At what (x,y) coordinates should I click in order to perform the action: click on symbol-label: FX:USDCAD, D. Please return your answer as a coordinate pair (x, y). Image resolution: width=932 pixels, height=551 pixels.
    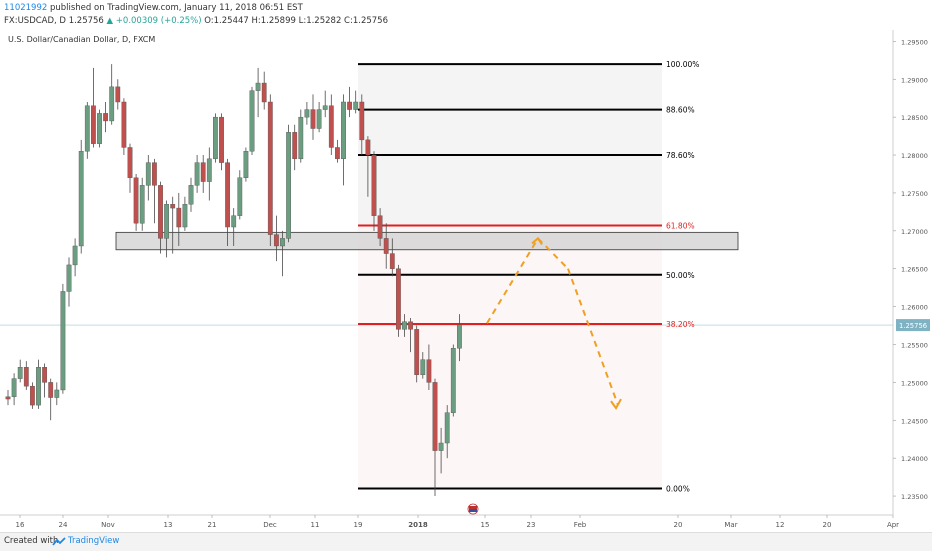
    Looking at the image, I should click on (35, 21).